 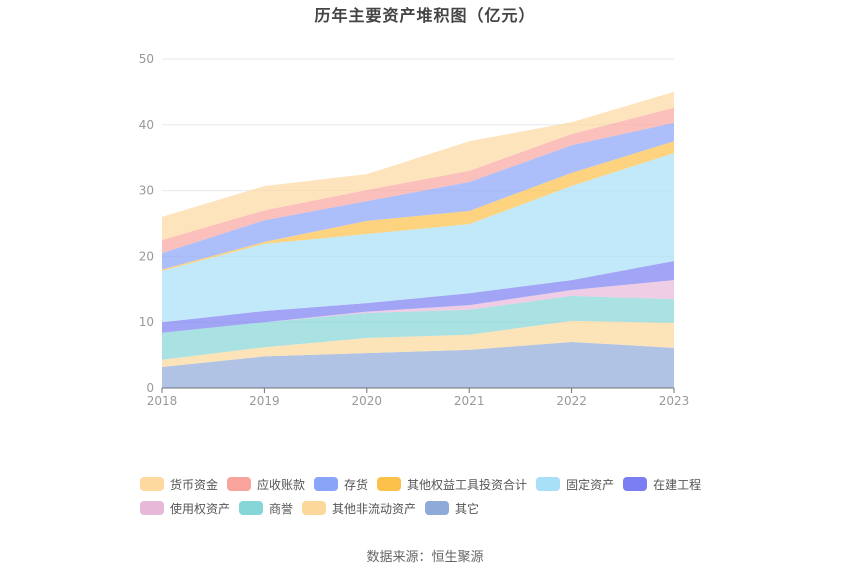 I want to click on legend-label: 其他非流动资产, so click(x=374, y=508).